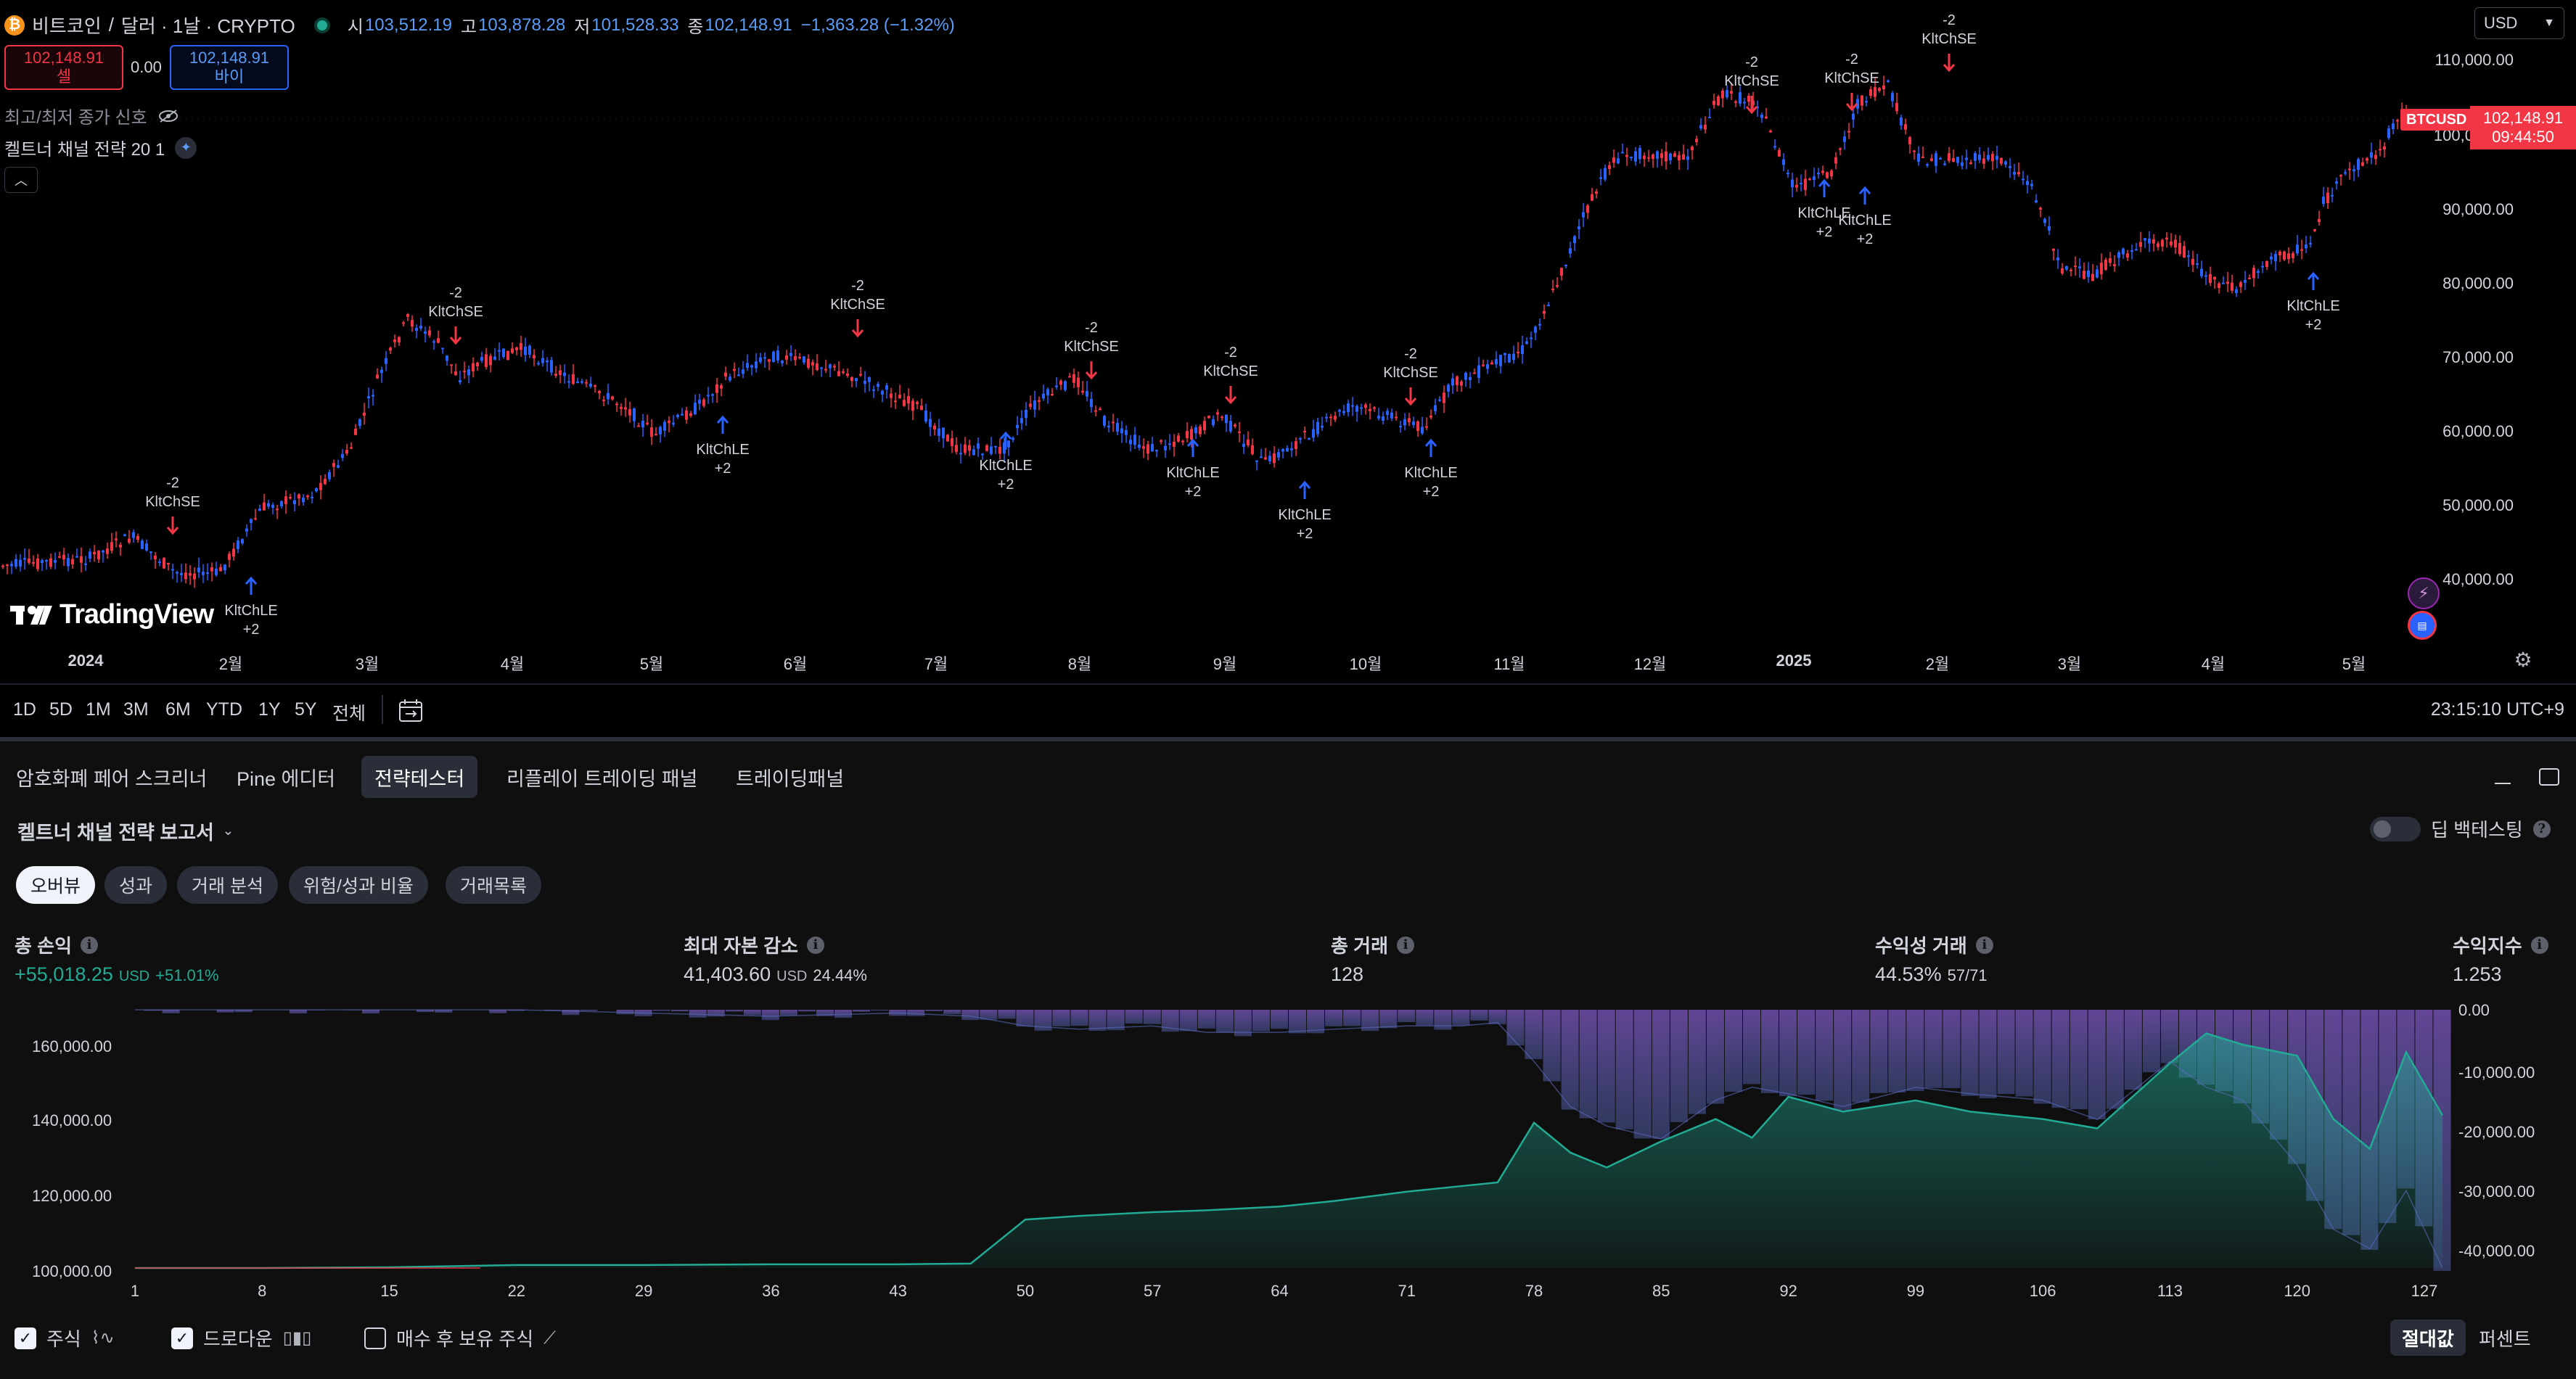 This screenshot has height=1379, width=2576. What do you see at coordinates (355, 27) in the screenshot?
I see `open-label: 시` at bounding box center [355, 27].